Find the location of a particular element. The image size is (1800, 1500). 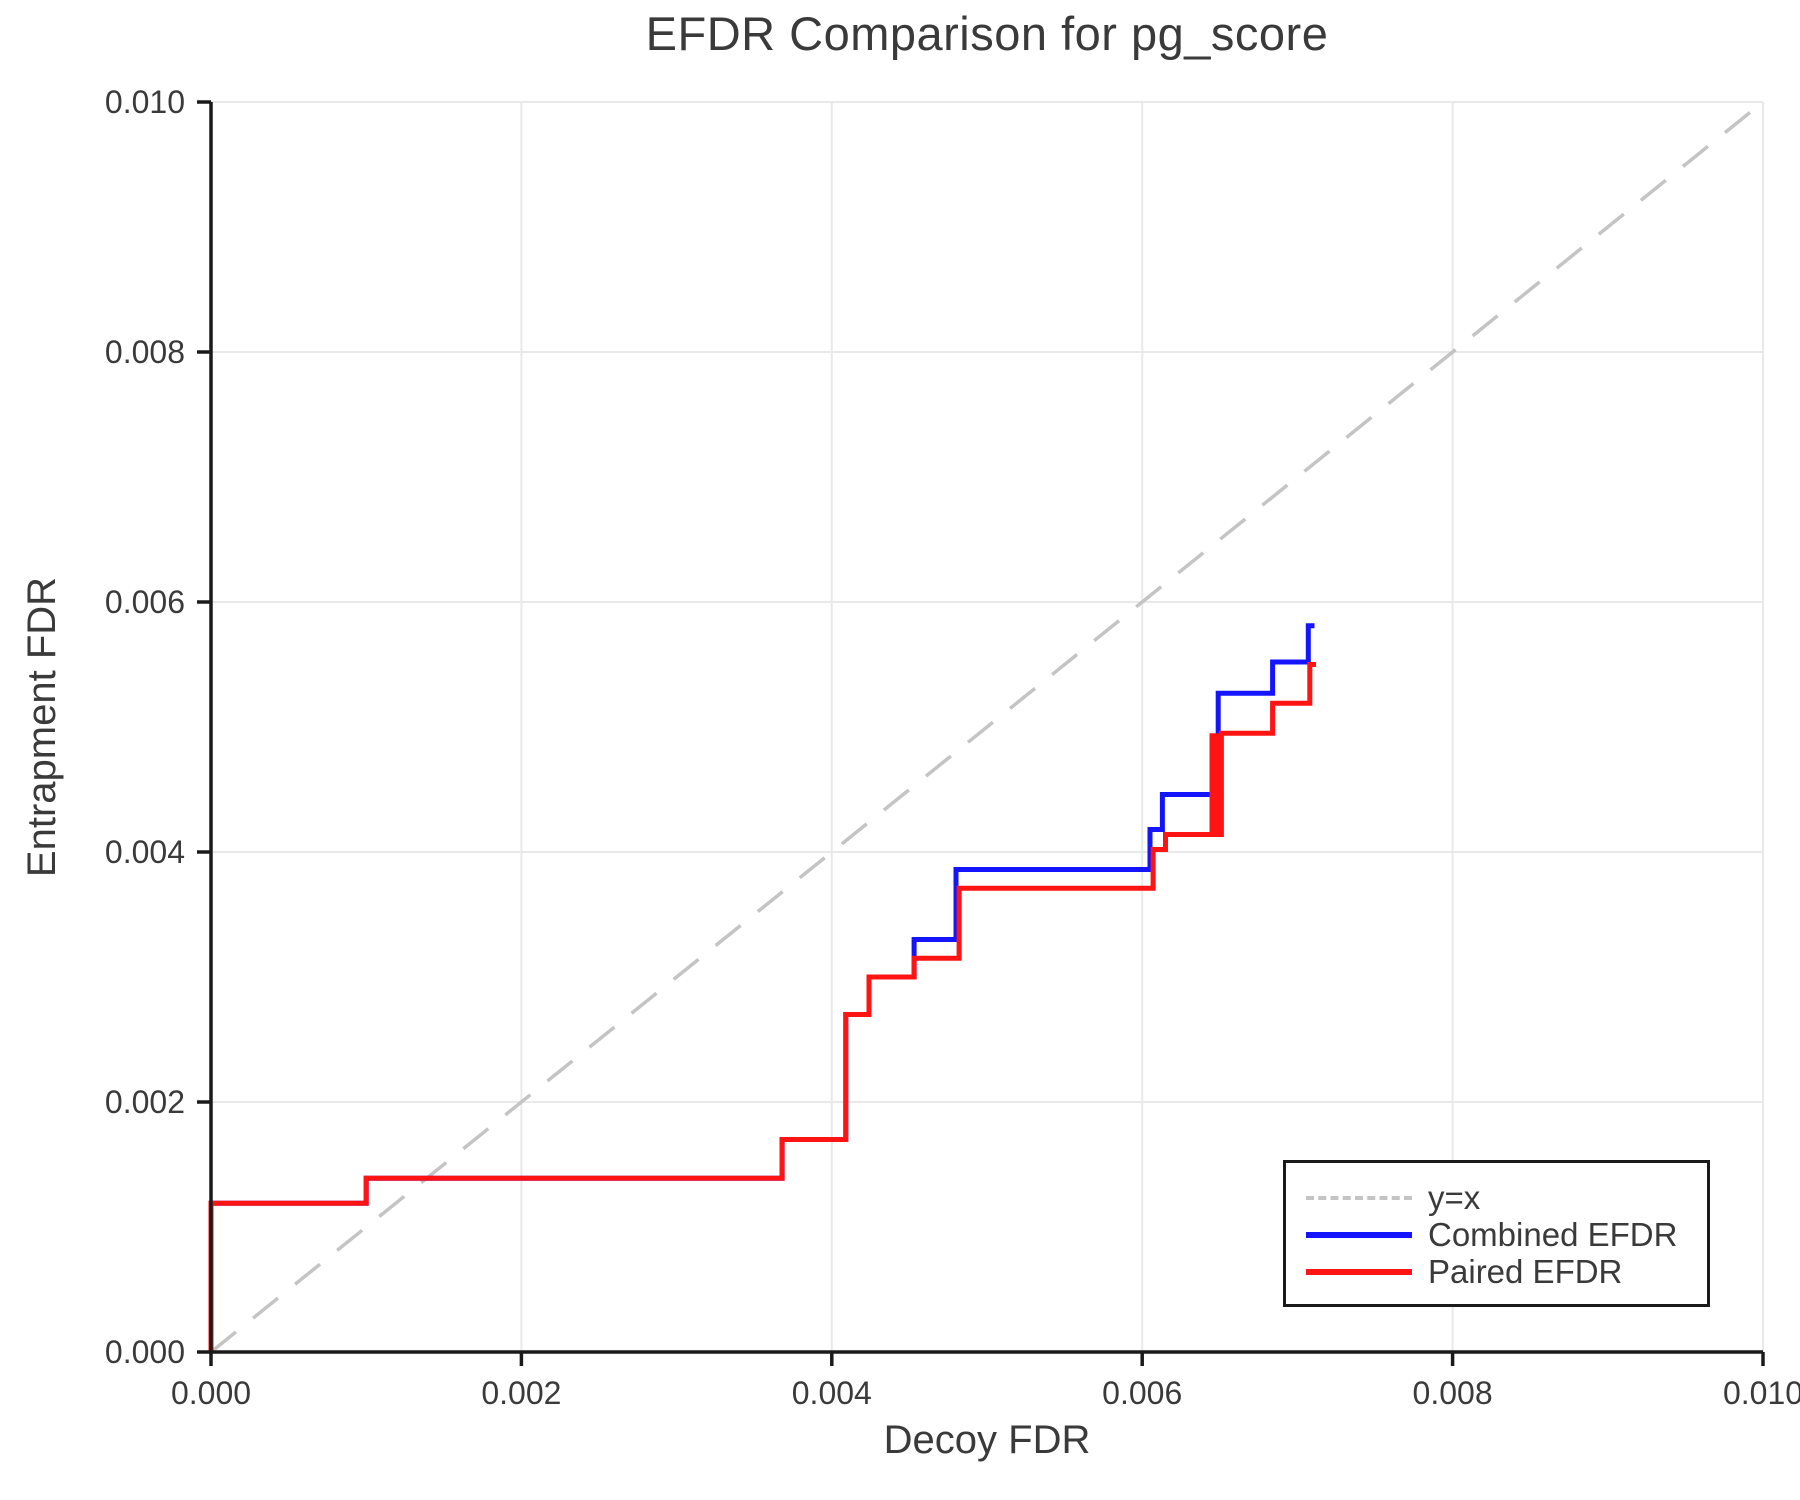

x-tick-label: 0.006 is located at coordinates (1142, 1393).